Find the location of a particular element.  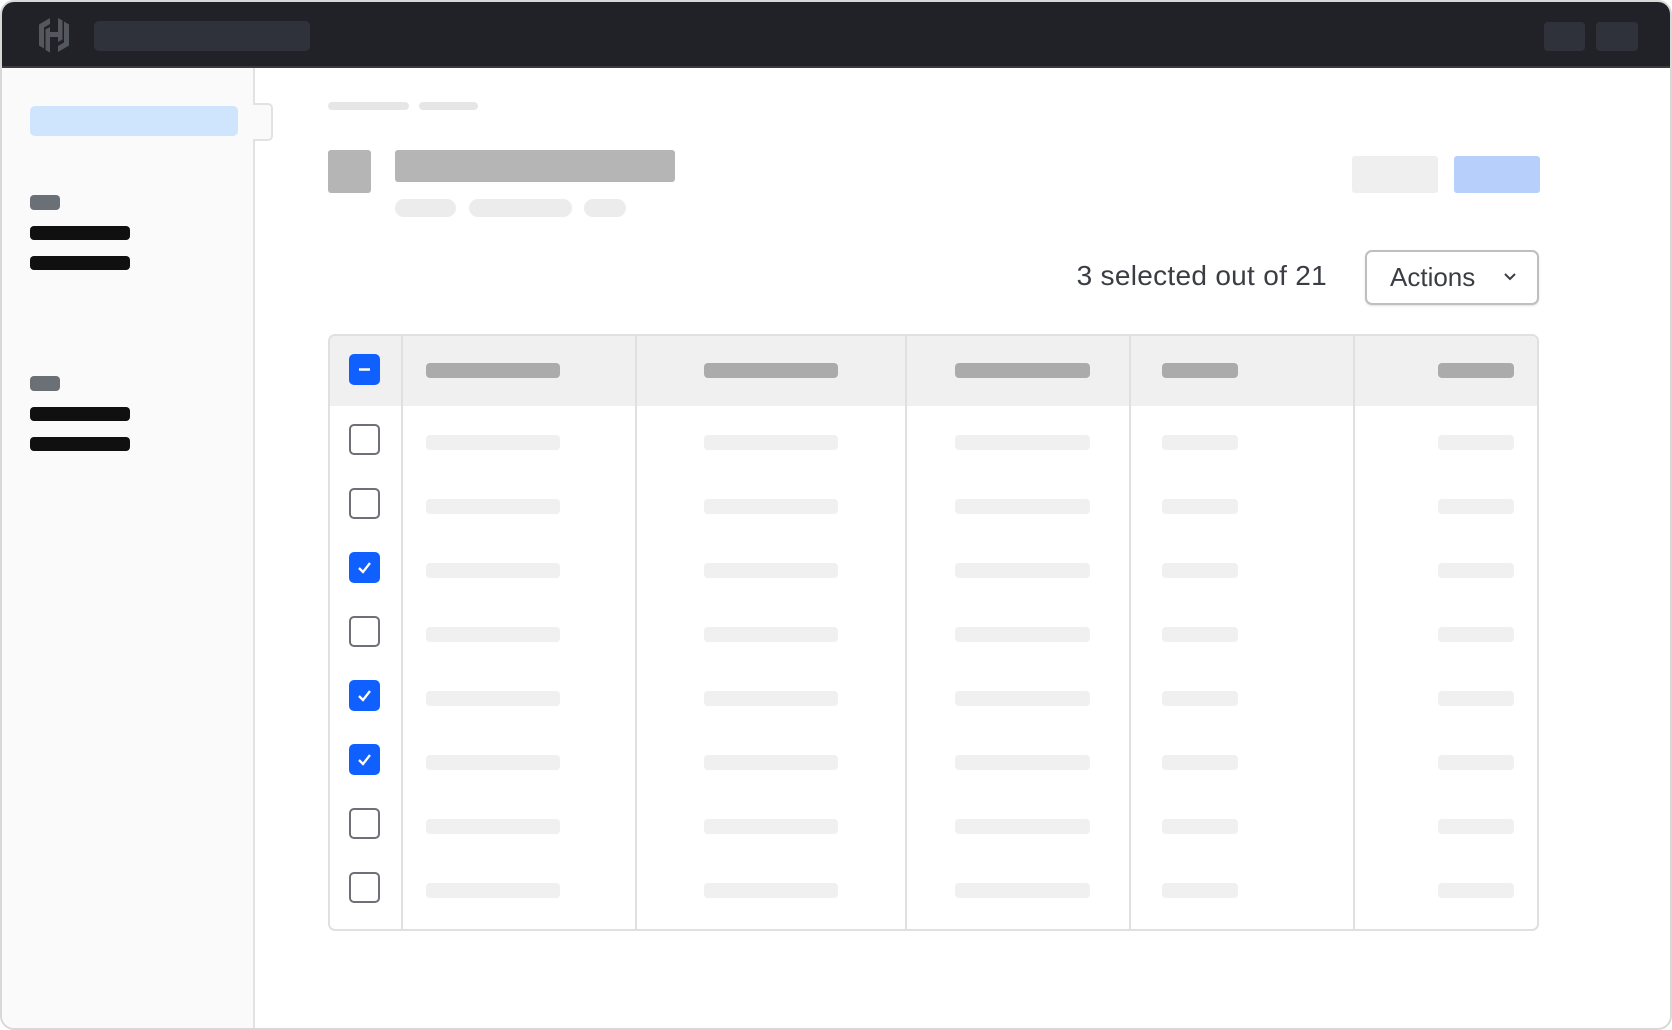

primary-button is located at coordinates (1497, 174).